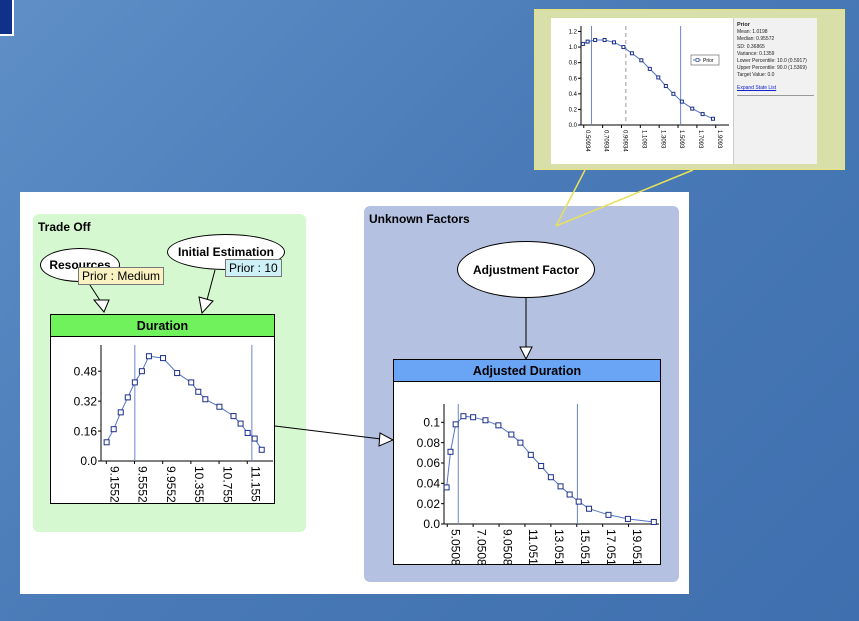  What do you see at coordinates (507, 546) in the screenshot?
I see `x-tick-label: 9.0508` at bounding box center [507, 546].